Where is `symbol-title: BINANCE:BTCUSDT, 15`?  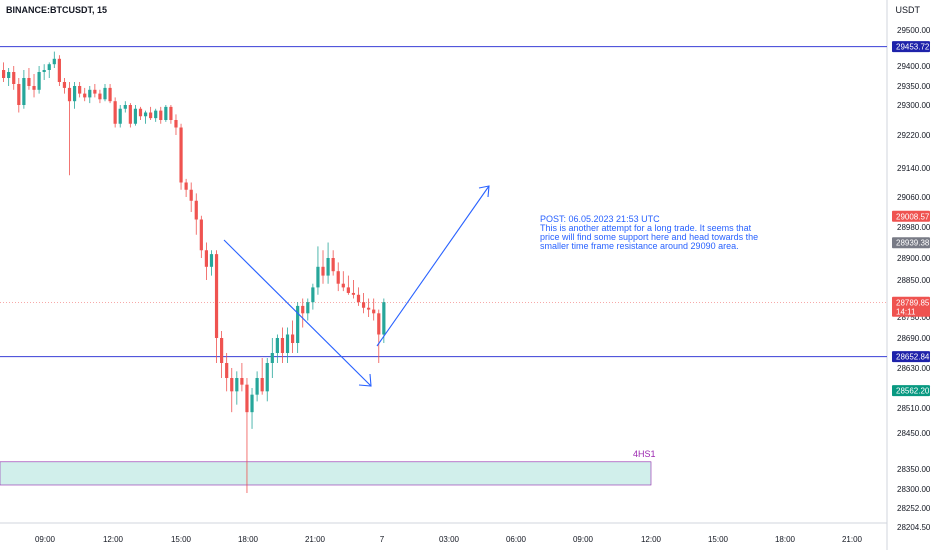 symbol-title: BINANCE:BTCUSDT, 15 is located at coordinates (57, 10).